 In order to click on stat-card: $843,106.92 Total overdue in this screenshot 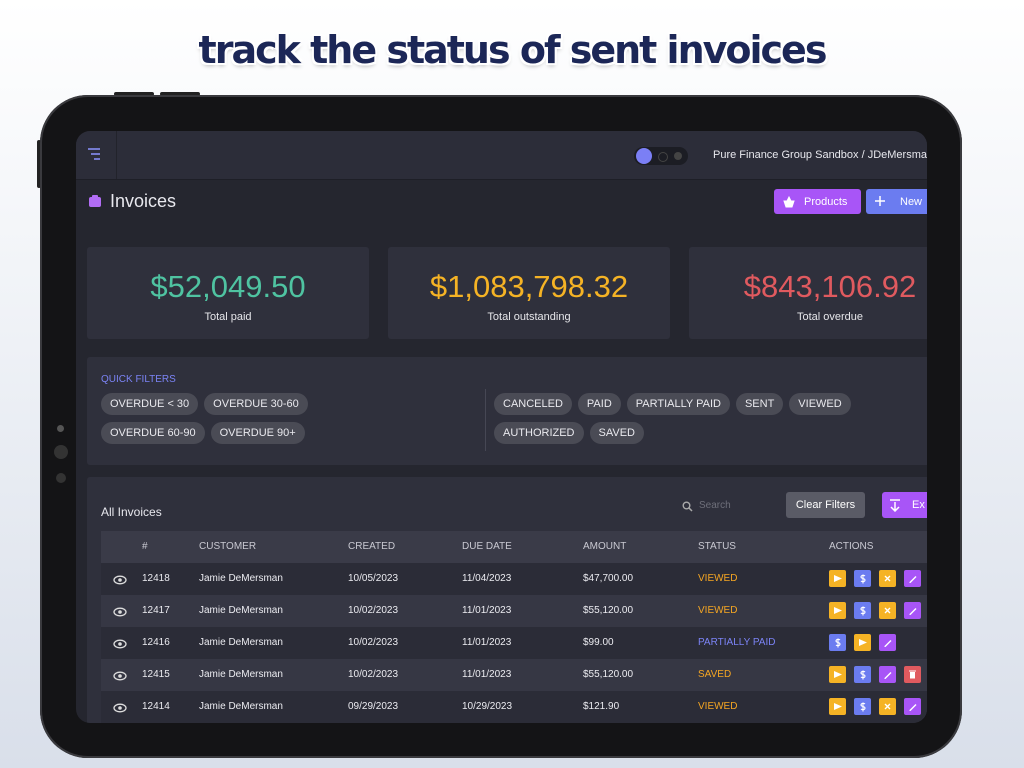, I will do `click(808, 293)`.